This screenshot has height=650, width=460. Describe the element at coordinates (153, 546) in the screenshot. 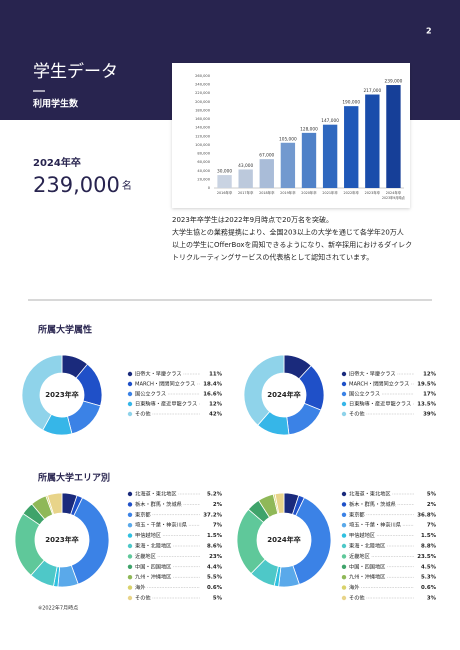

I see `legend-label: 東海・北陸地区` at that location.